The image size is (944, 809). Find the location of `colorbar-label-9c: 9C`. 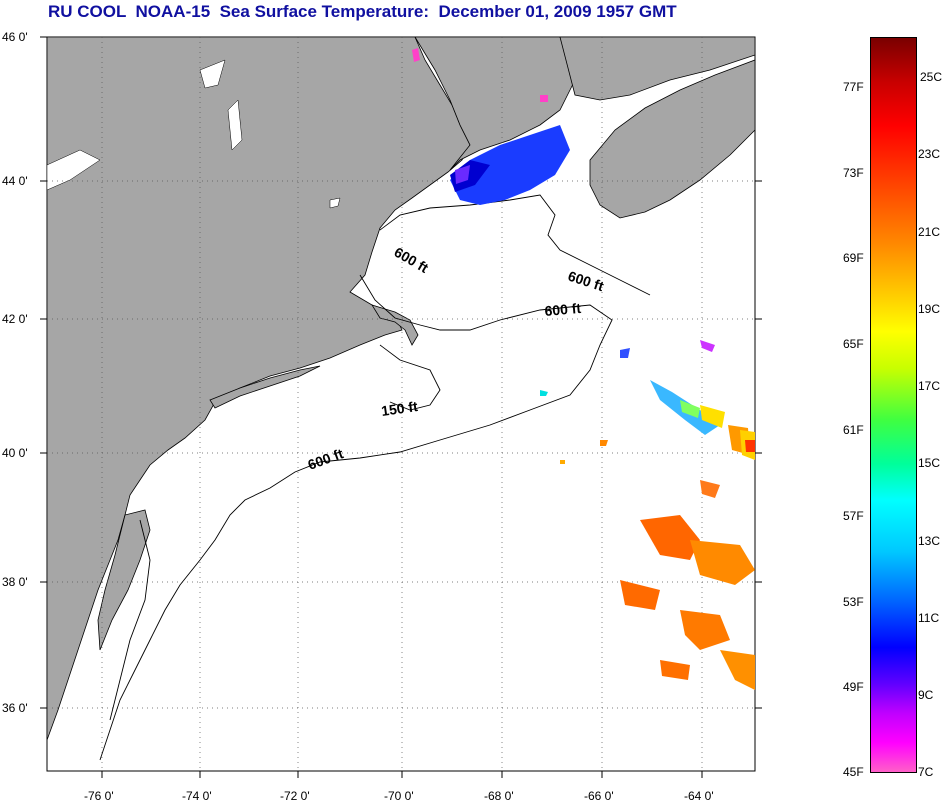

colorbar-label-9c: 9C is located at coordinates (926, 695).